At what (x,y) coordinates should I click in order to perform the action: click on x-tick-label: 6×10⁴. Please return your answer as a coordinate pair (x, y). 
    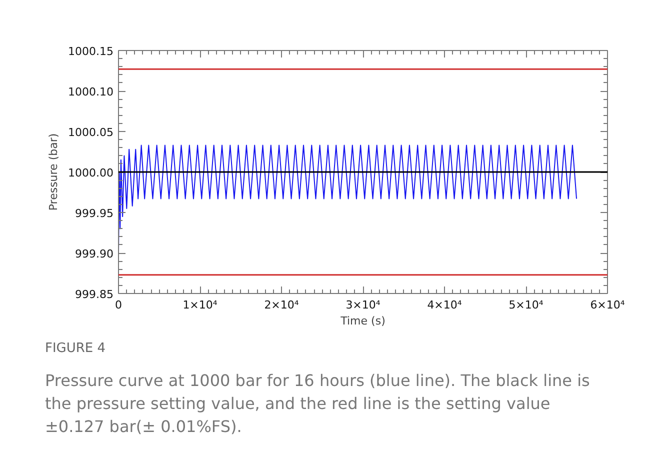
    Looking at the image, I should click on (608, 305).